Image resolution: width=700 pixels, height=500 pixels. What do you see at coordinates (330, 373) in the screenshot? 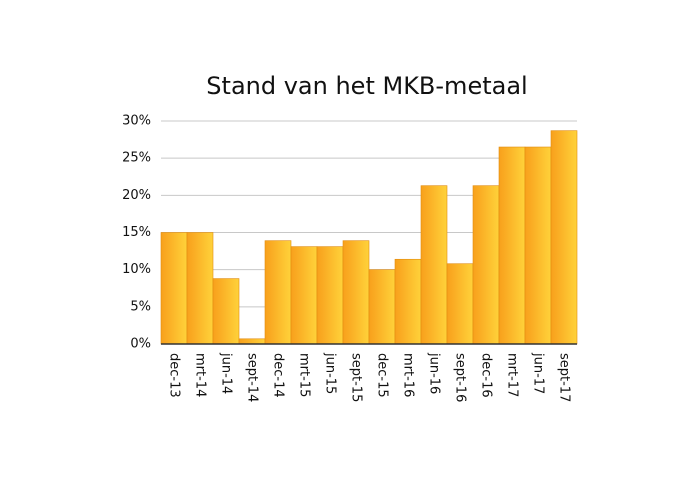
I see `x-tick-label: jun-15` at bounding box center [330, 373].